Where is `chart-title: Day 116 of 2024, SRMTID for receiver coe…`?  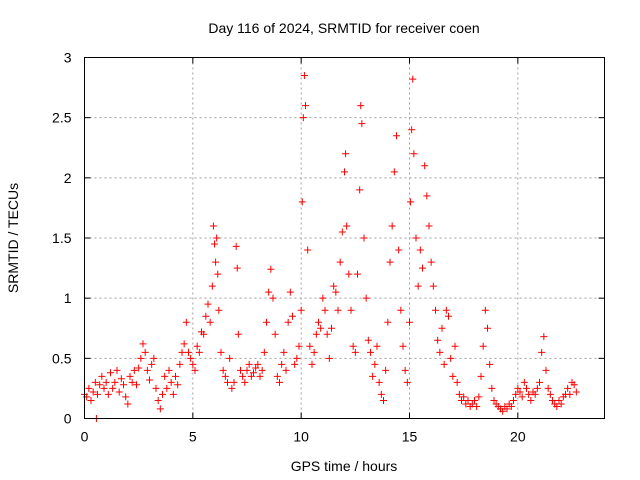
chart-title: Day 116 of 2024, SRMTID for receiver coe… is located at coordinates (343, 28).